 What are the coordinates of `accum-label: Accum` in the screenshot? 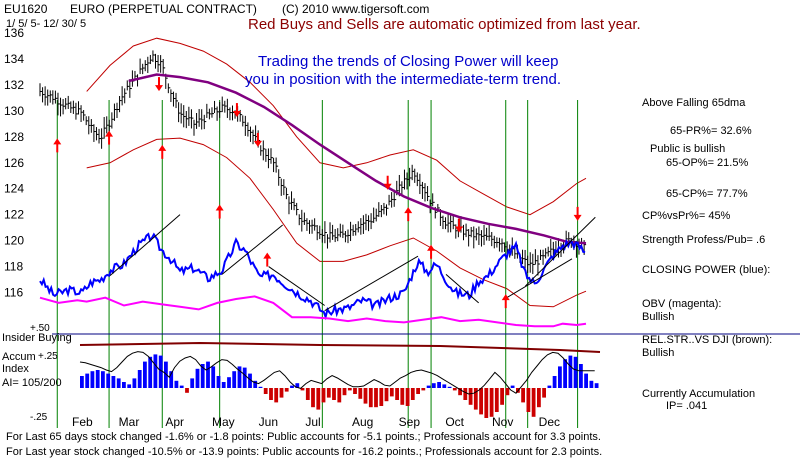 It's located at (19, 357).